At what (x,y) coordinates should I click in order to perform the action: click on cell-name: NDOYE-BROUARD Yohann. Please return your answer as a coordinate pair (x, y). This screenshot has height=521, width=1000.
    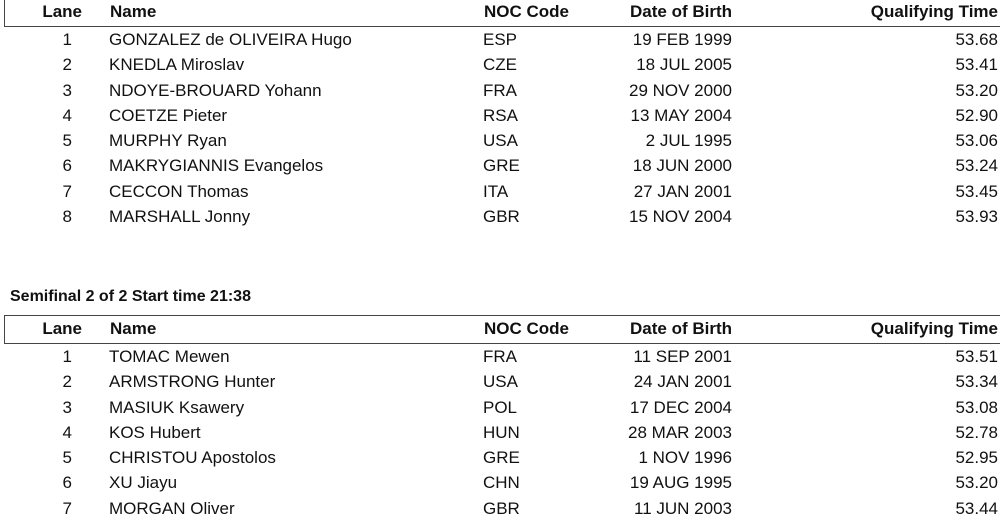
    Looking at the image, I should click on (215, 90).